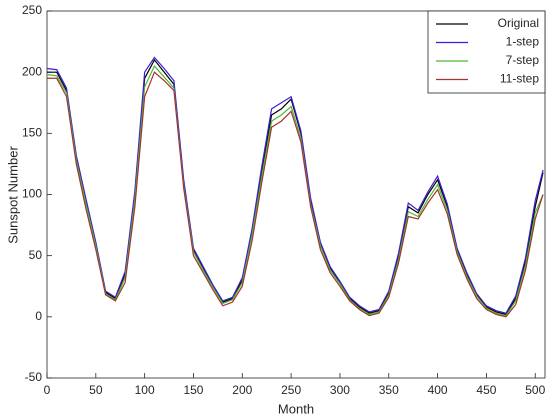  What do you see at coordinates (32, 71) in the screenshot?
I see `y-tick-label: 200` at bounding box center [32, 71].